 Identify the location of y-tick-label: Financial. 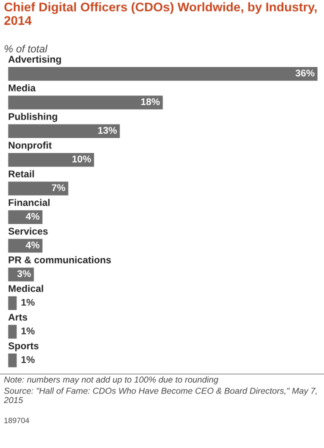
(29, 202).